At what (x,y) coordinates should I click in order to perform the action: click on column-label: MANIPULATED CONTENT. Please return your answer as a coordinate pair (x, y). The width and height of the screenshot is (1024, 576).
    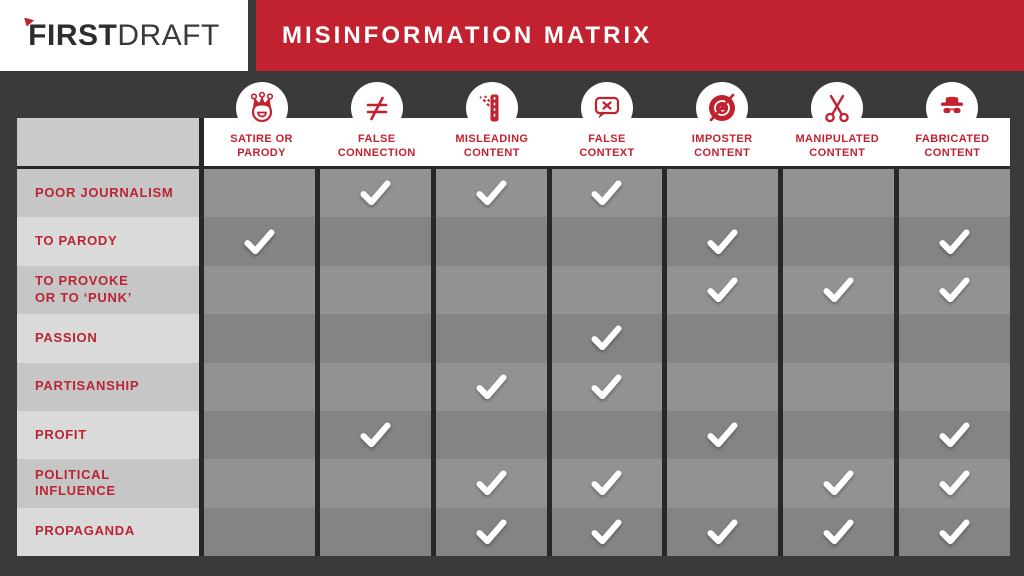
    Looking at the image, I should click on (837, 146).